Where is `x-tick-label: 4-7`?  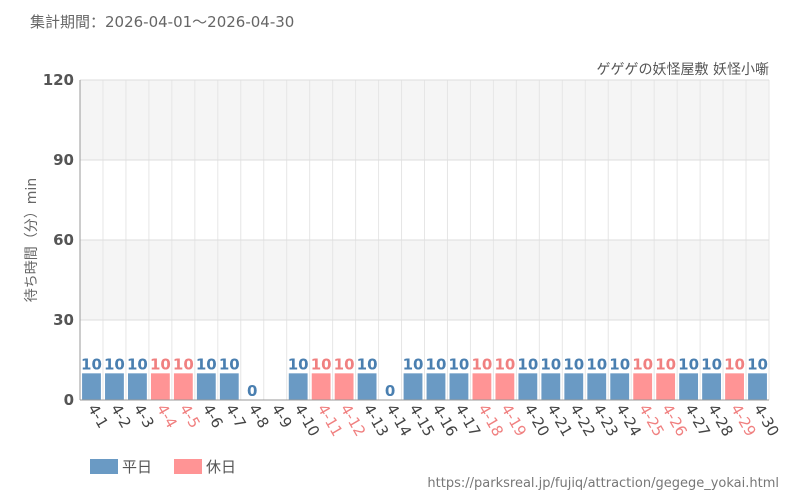 x-tick-label: 4-7 is located at coordinates (236, 416).